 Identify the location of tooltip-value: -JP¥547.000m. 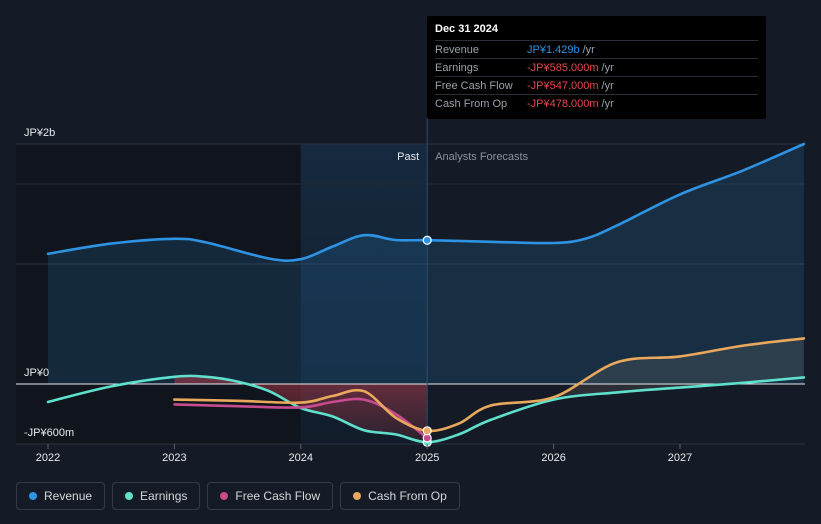
(563, 85).